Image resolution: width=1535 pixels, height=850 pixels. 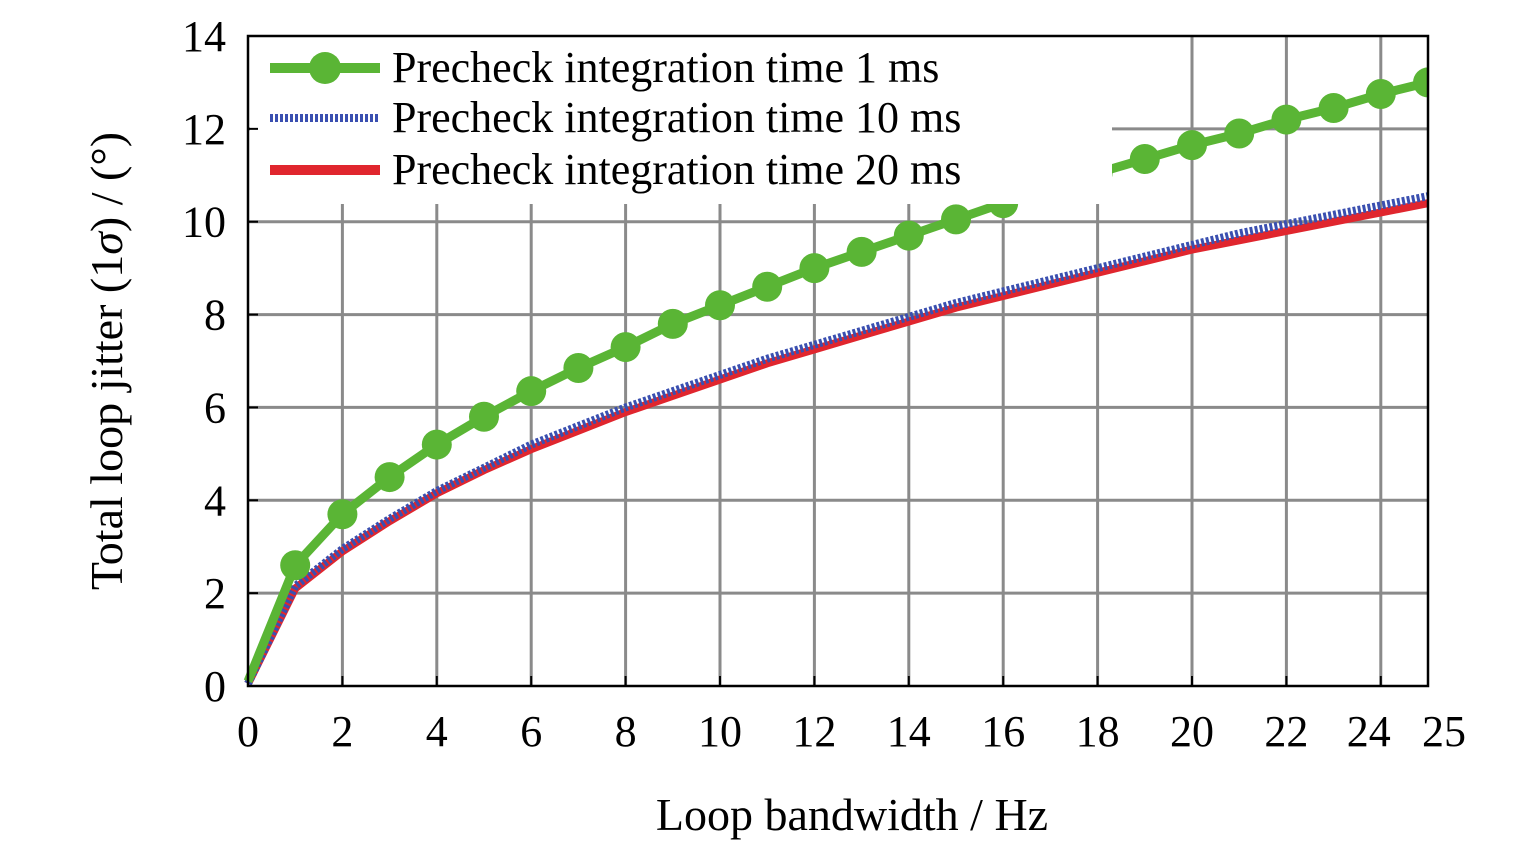 What do you see at coordinates (1003, 731) in the screenshot?
I see `x-tick-label: 16` at bounding box center [1003, 731].